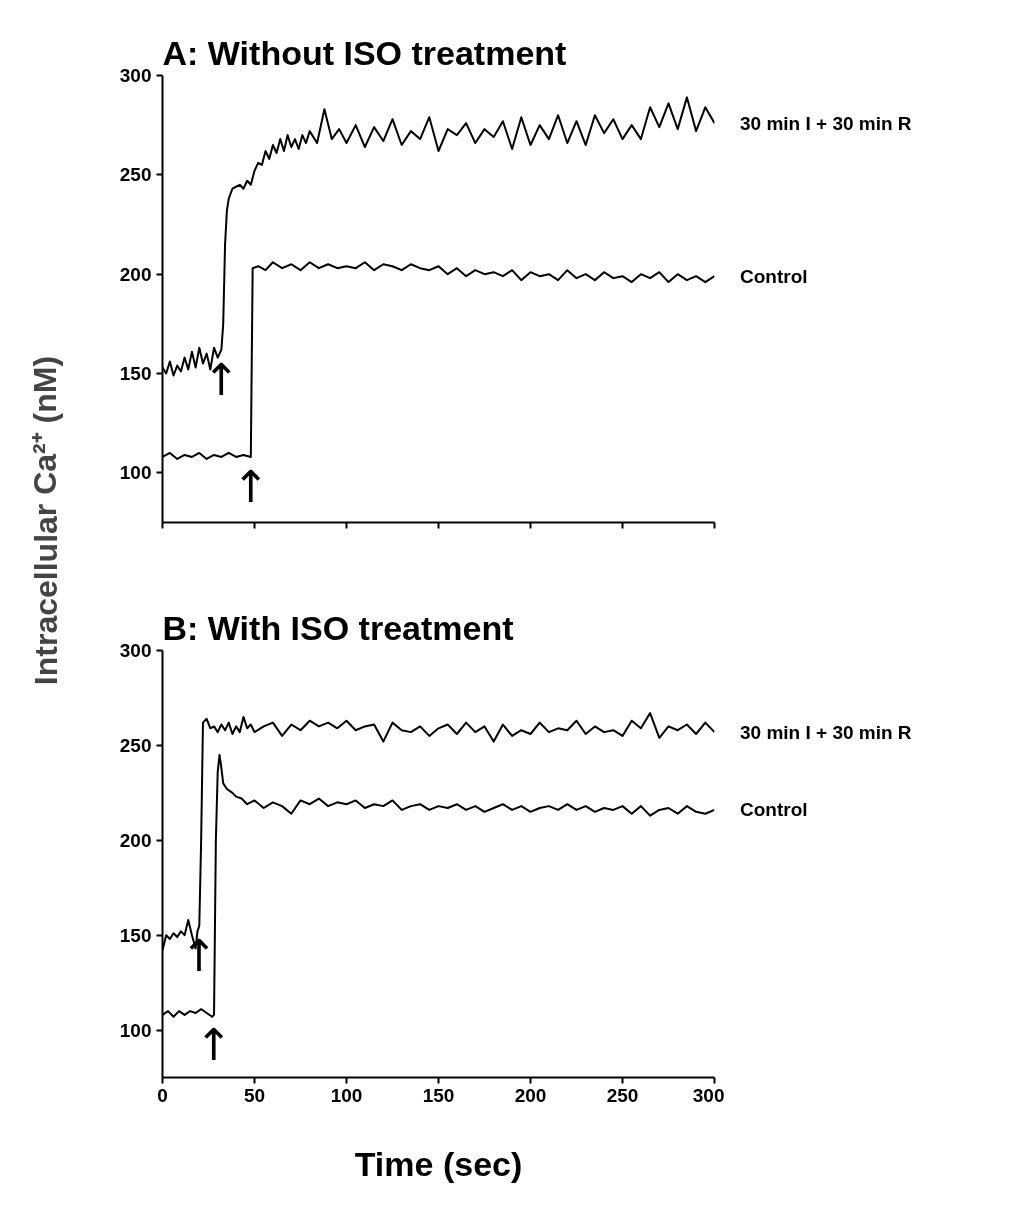 This screenshot has height=1224, width=1034. I want to click on x-tick-label: 150, so click(438, 1095).